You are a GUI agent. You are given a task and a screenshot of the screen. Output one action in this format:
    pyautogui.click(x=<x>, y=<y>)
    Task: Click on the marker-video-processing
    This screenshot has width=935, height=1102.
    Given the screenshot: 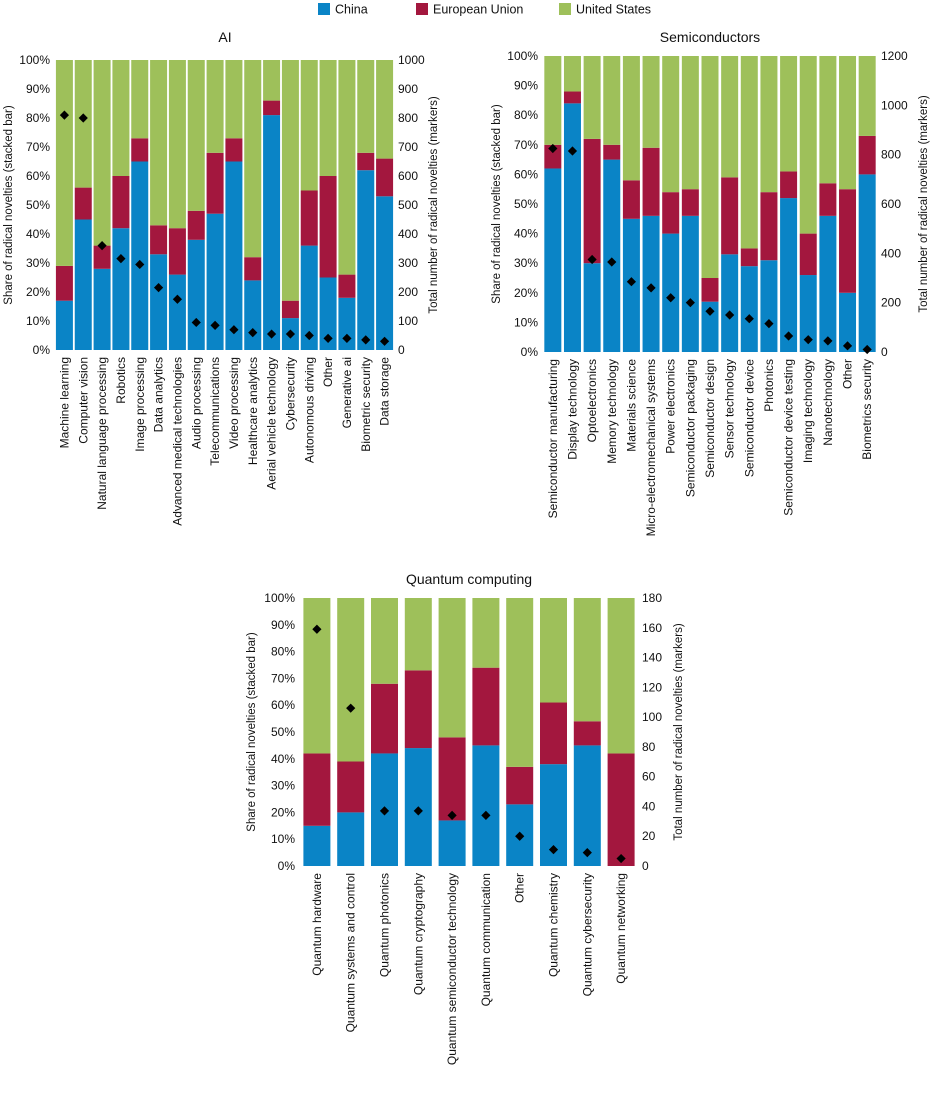 What is the action you would take?
    pyautogui.click(x=234, y=330)
    